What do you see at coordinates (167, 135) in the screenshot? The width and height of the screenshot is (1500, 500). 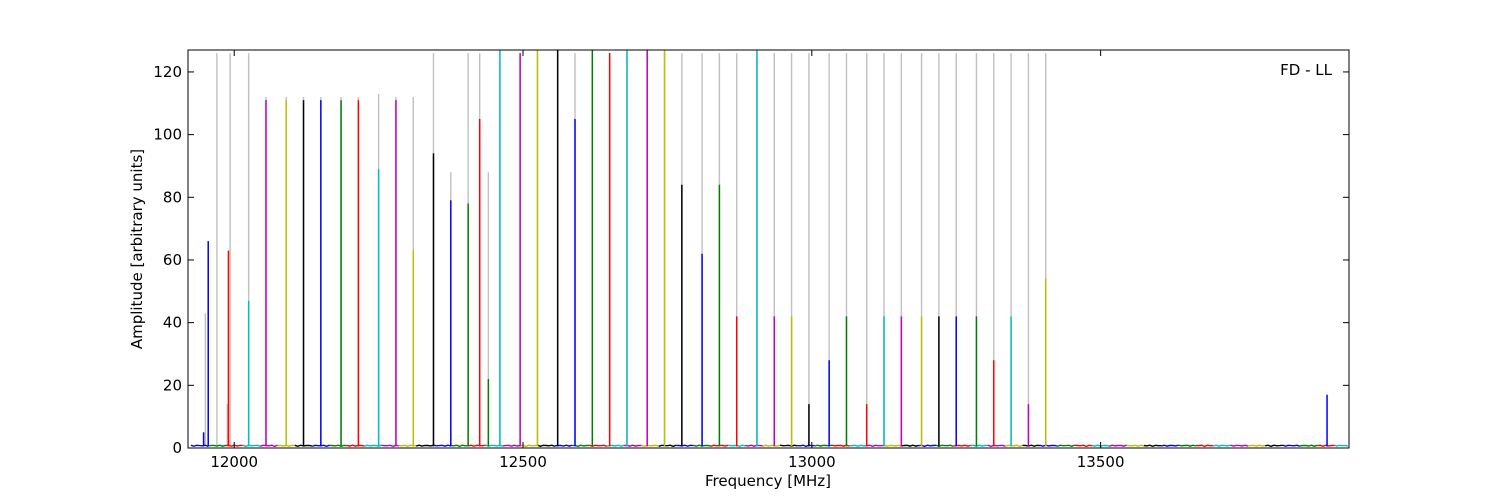 I see `y-tick-label: 100` at bounding box center [167, 135].